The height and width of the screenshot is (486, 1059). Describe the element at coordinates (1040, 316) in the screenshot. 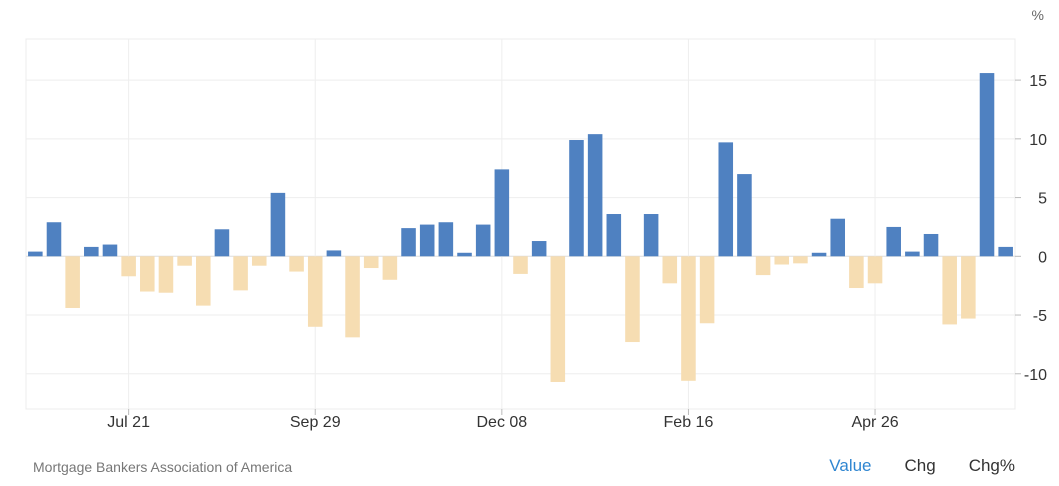

I see `y-tick-label: -5` at that location.